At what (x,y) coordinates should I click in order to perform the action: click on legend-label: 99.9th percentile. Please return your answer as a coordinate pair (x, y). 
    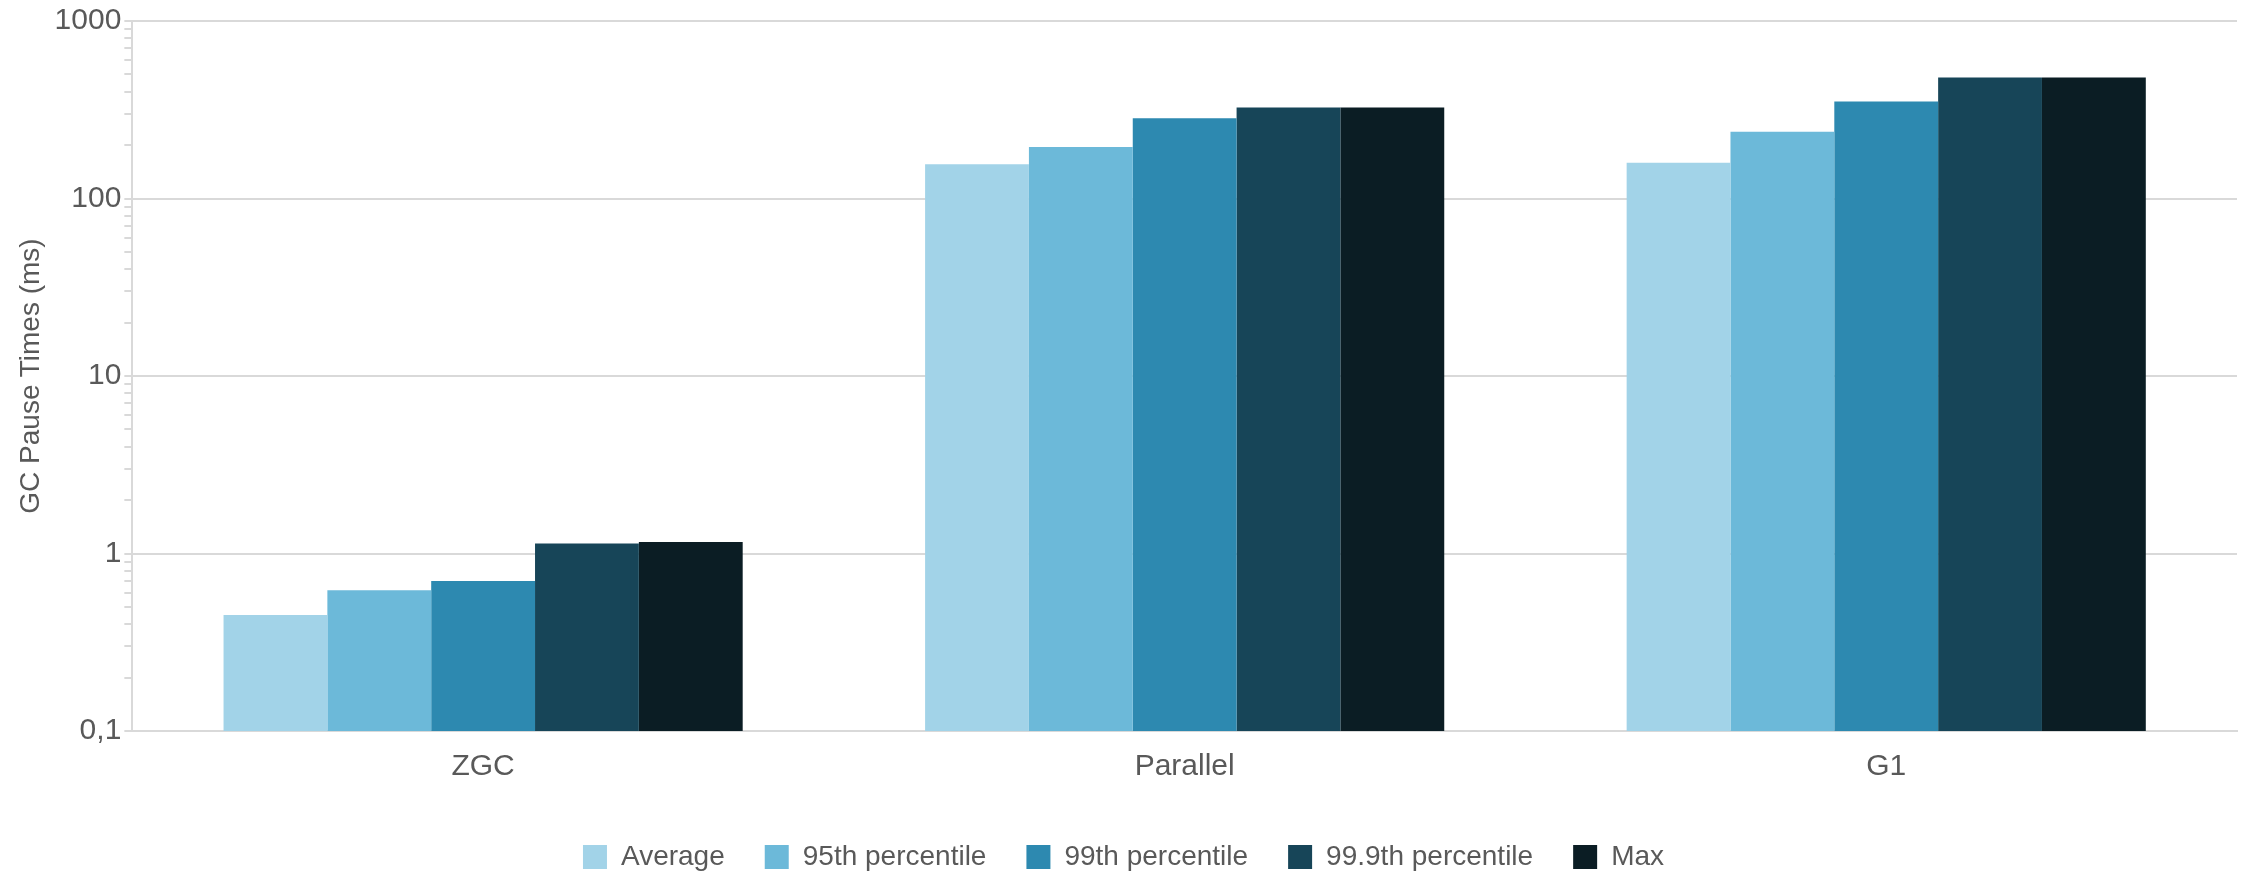
    Looking at the image, I should click on (1430, 855).